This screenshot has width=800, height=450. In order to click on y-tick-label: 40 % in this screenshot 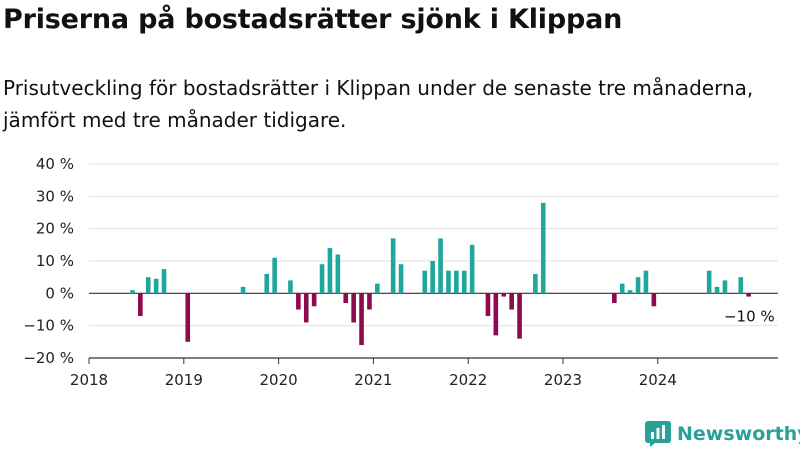, I will do `click(55, 164)`.